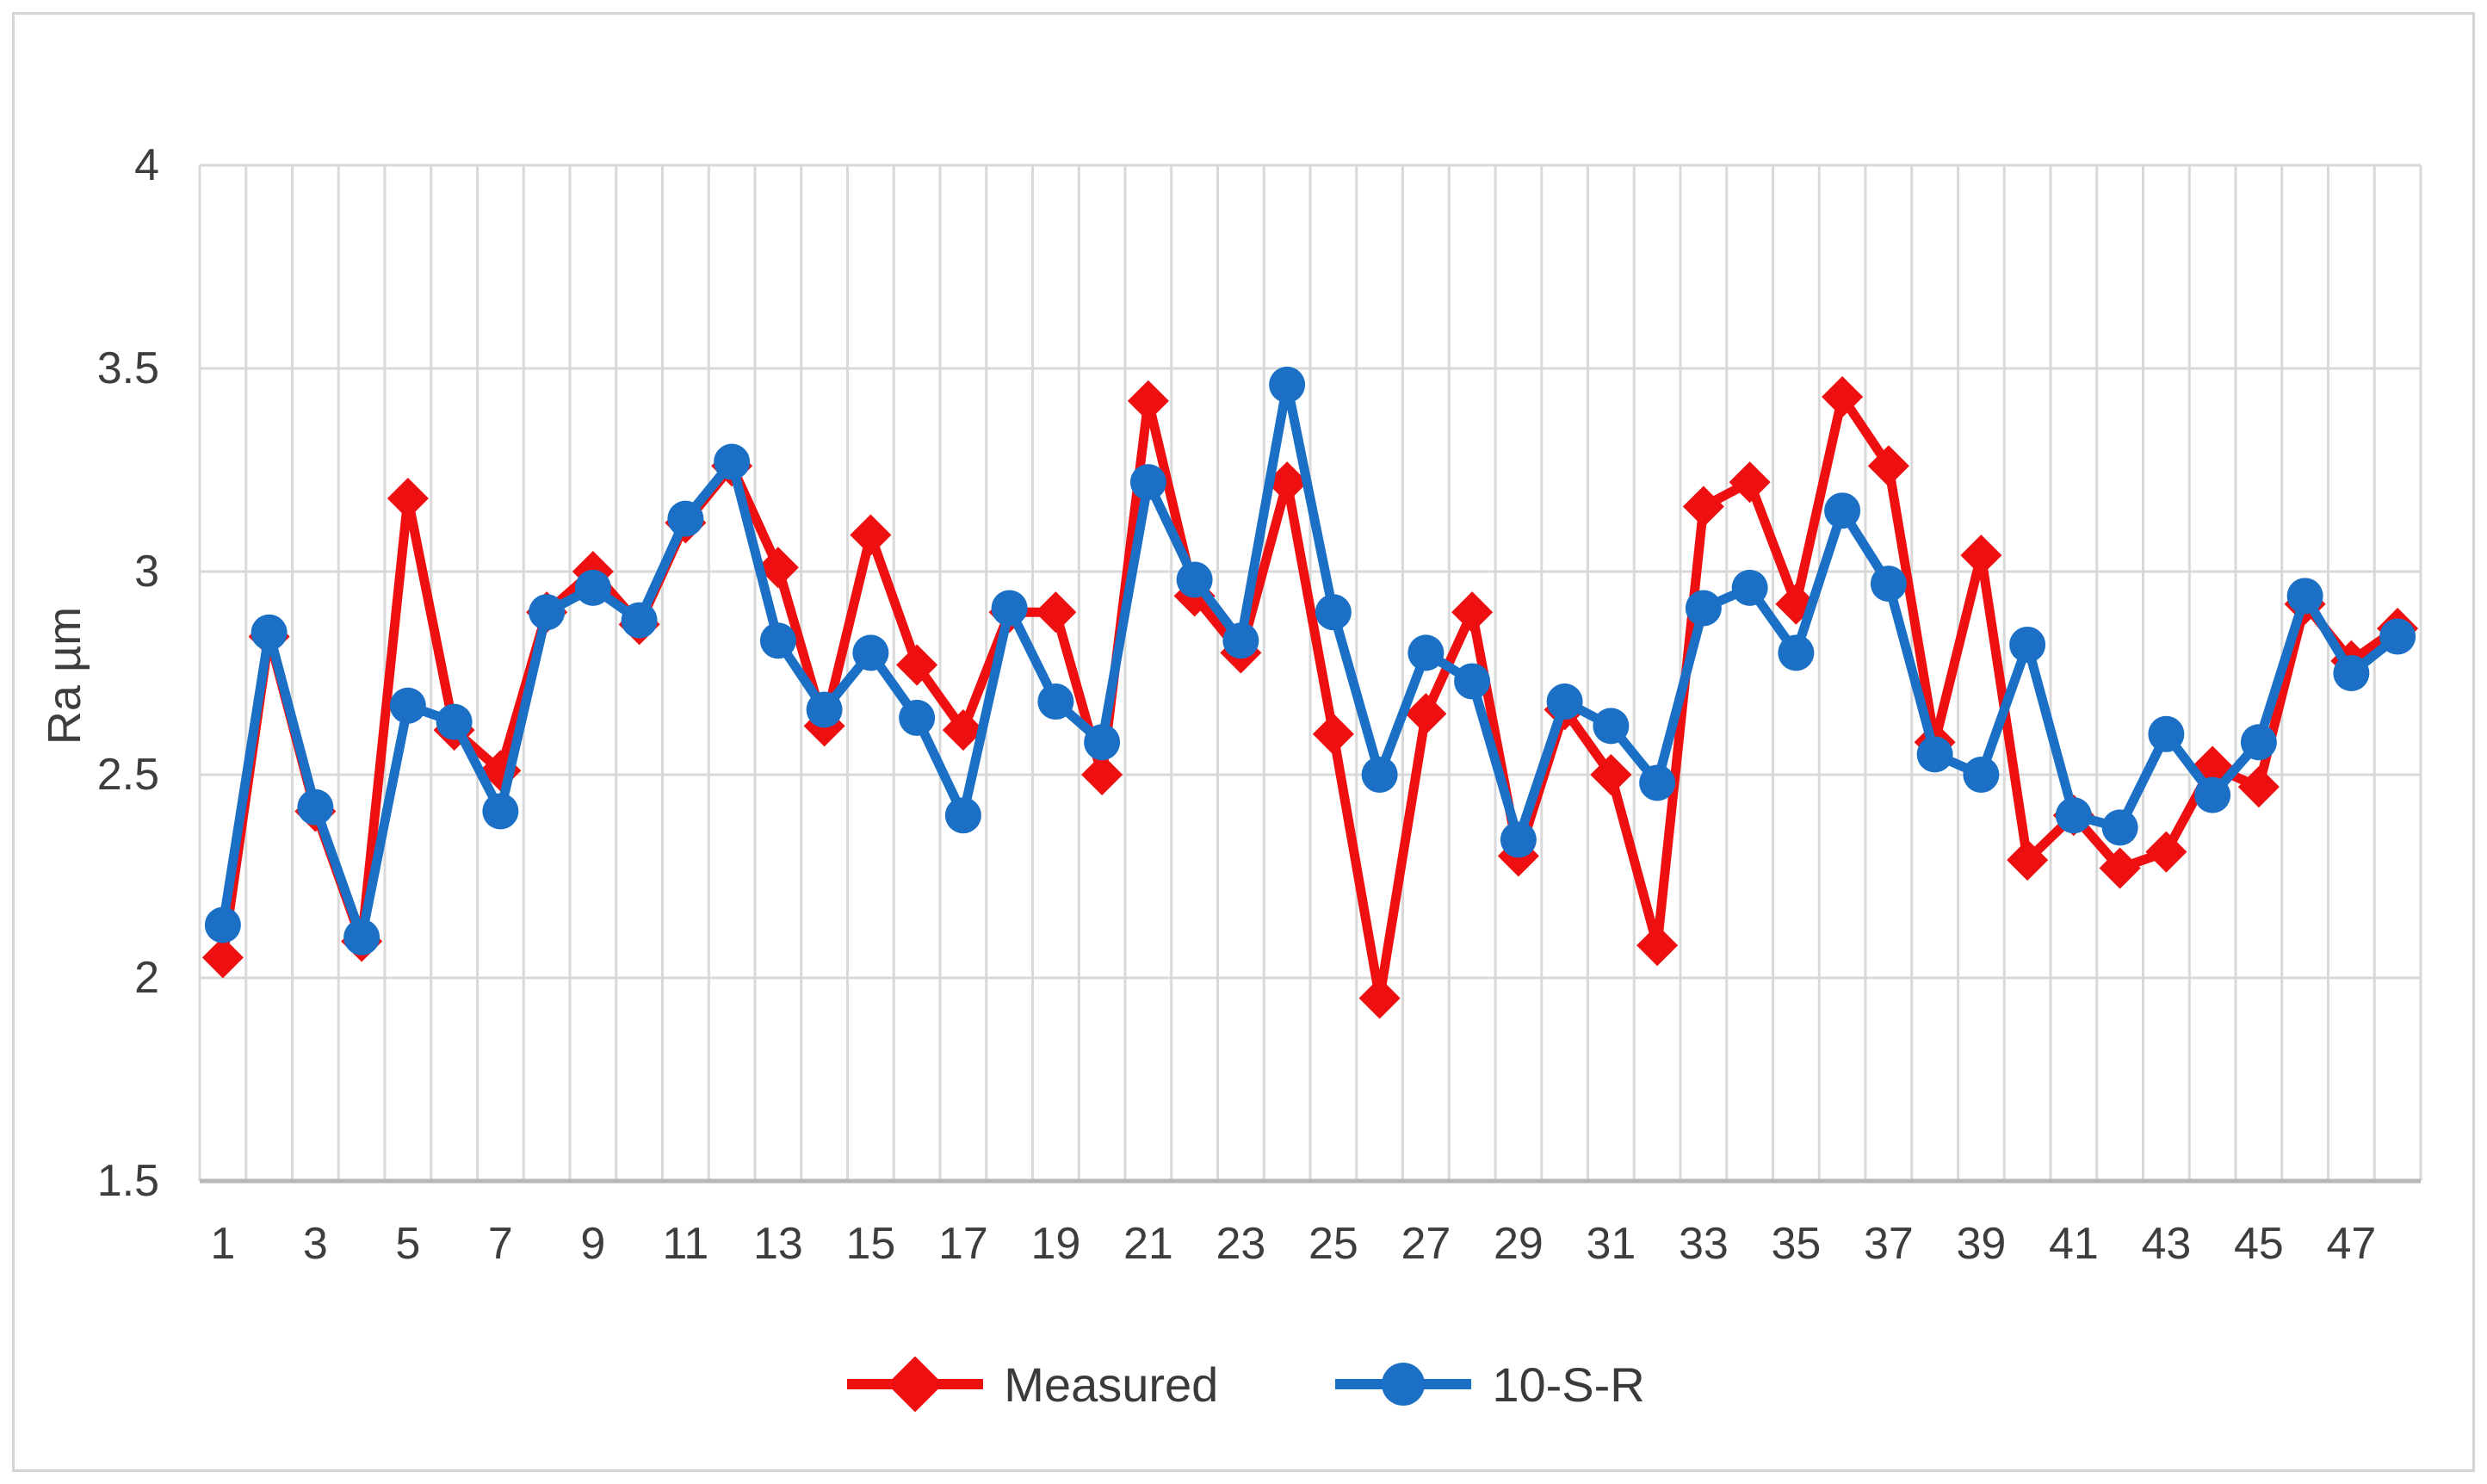  Describe the element at coordinates (2166, 1244) in the screenshot. I see `x-tick-label: 43` at that location.